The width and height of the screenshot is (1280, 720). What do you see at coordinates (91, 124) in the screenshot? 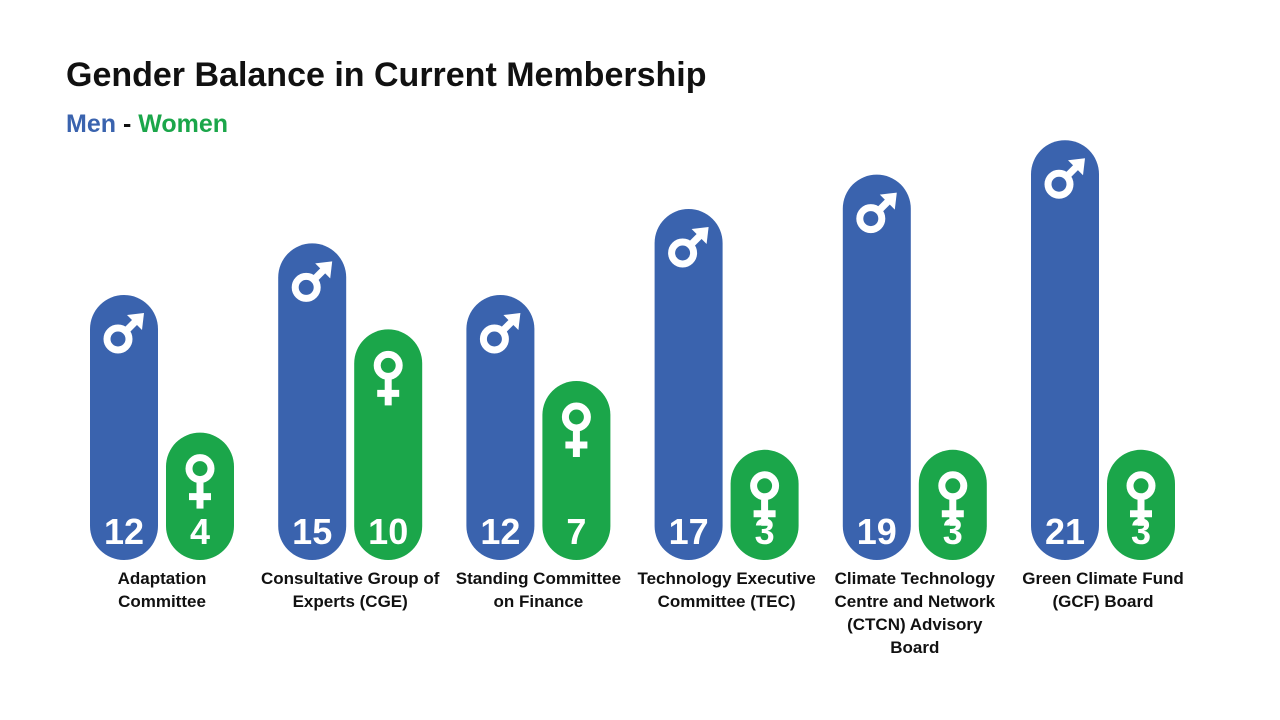
I see `legend-entry: Men` at bounding box center [91, 124].